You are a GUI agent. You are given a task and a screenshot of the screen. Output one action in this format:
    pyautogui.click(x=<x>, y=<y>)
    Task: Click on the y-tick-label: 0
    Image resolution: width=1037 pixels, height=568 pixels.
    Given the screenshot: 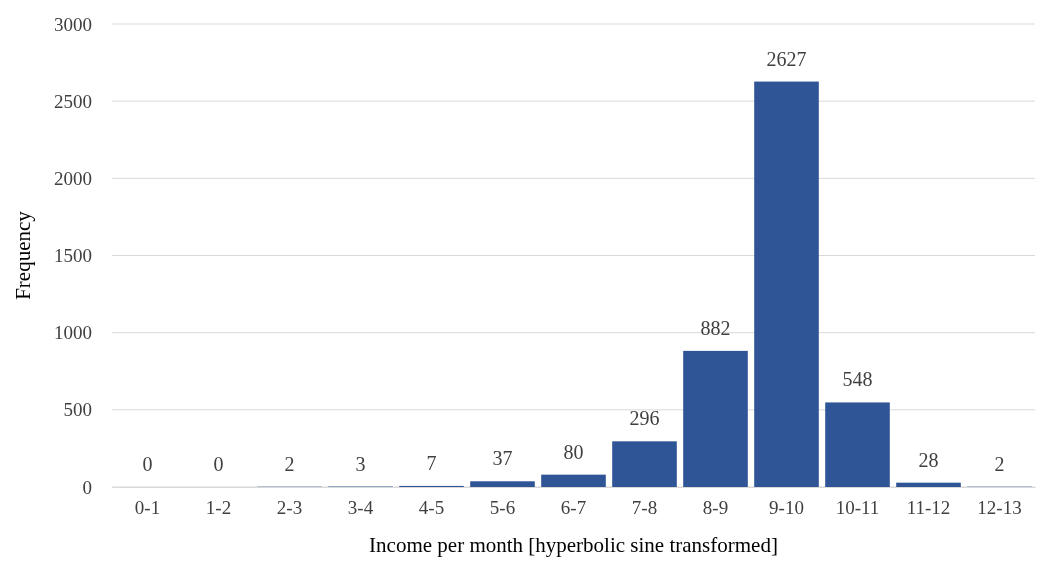 What is the action you would take?
    pyautogui.click(x=87, y=487)
    